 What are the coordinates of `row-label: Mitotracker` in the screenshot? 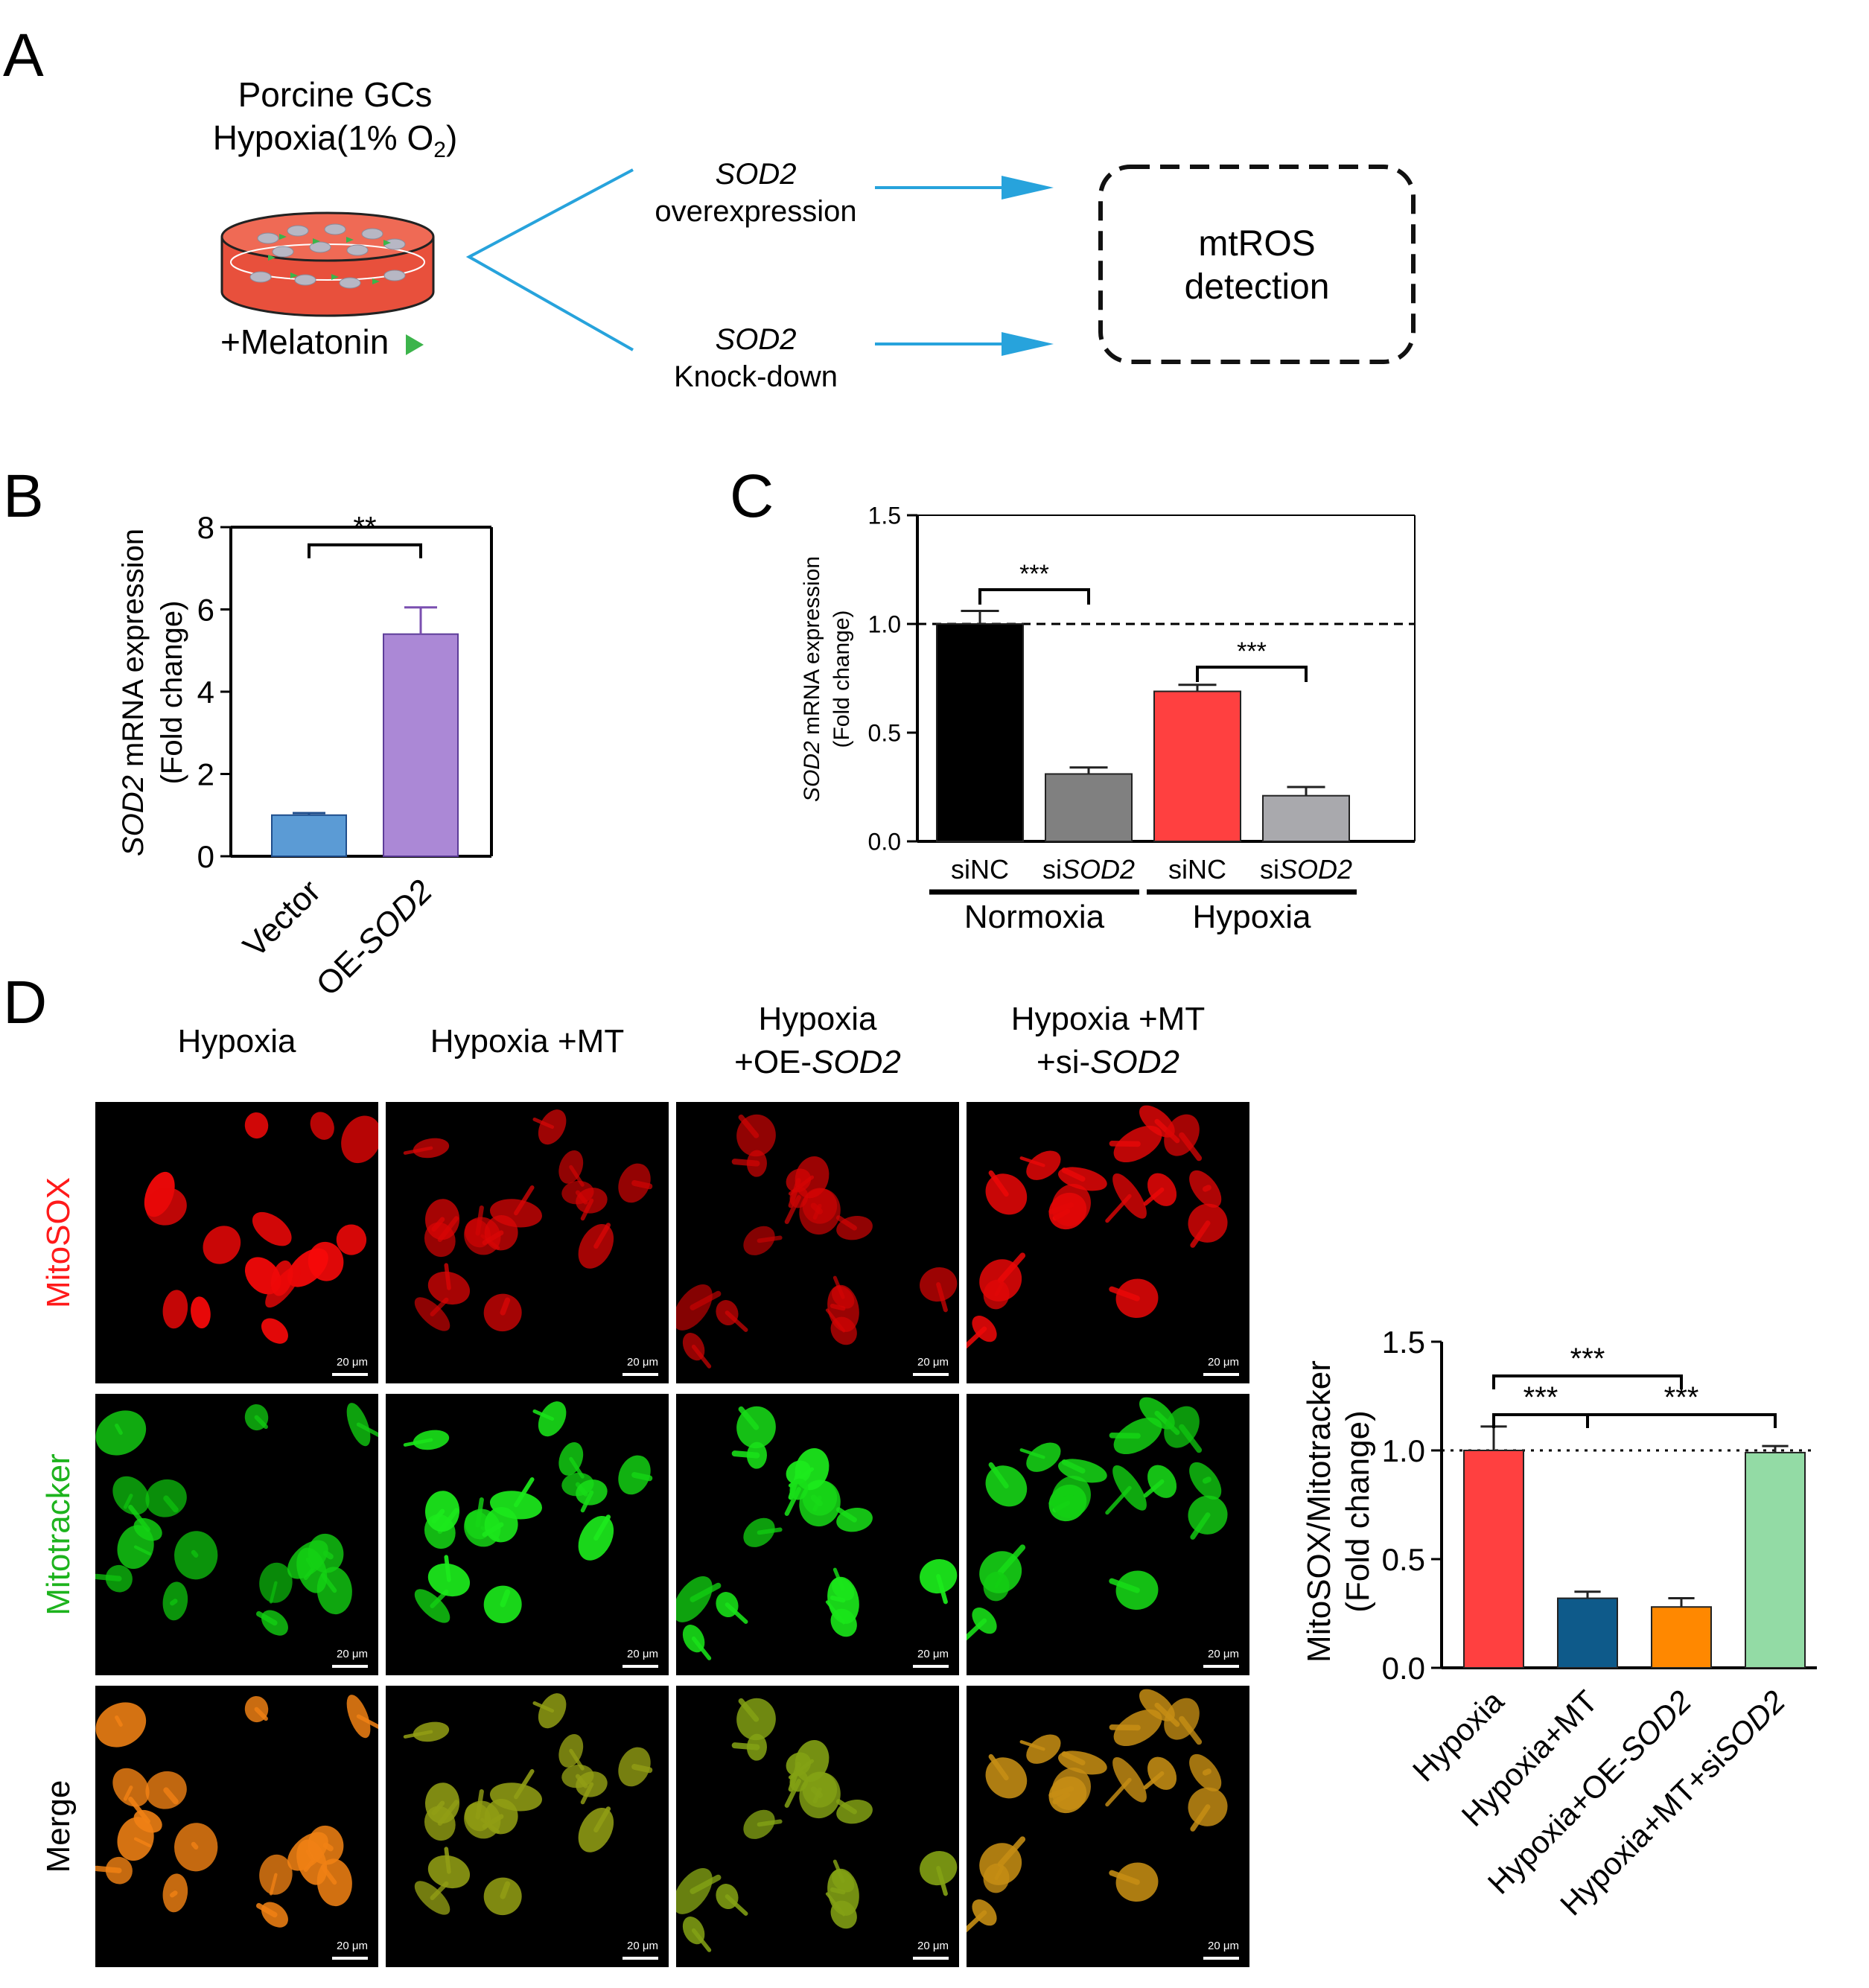 It's located at (59, 1534).